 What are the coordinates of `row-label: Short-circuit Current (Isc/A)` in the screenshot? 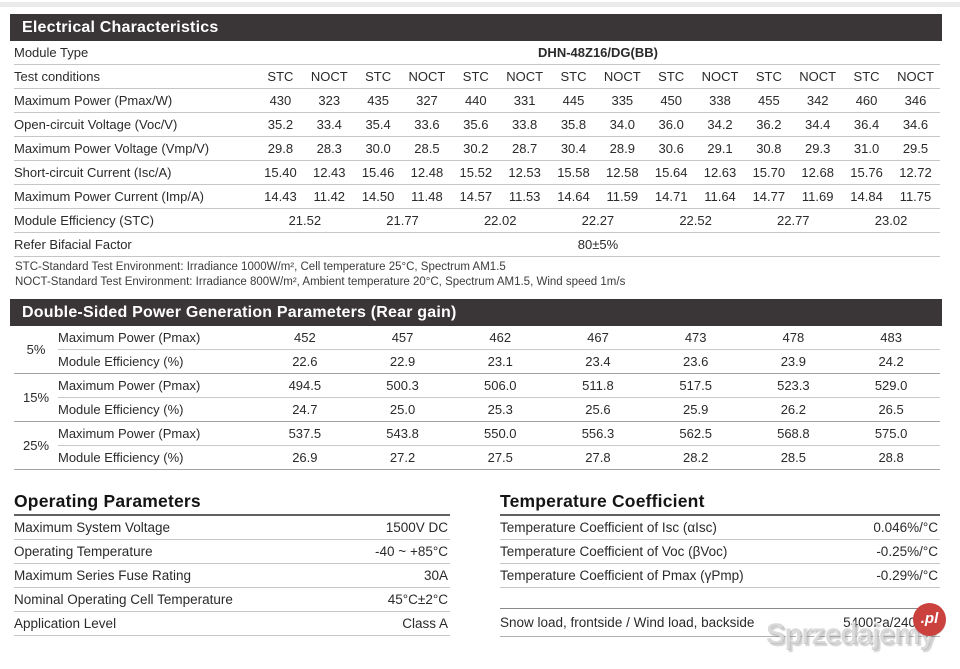 It's located at (135, 172).